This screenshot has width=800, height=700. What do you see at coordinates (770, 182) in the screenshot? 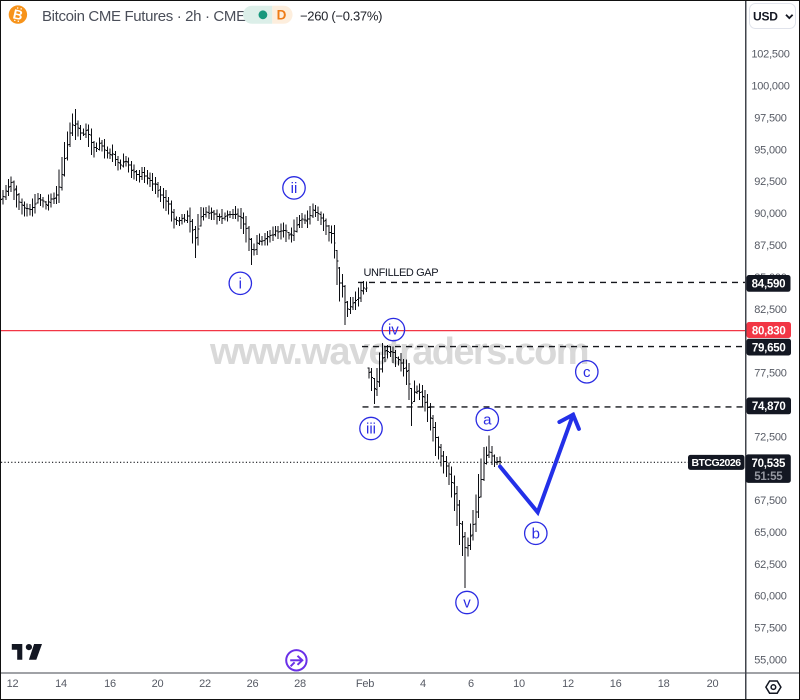
I see `svg-text: 92,500` at bounding box center [770, 182].